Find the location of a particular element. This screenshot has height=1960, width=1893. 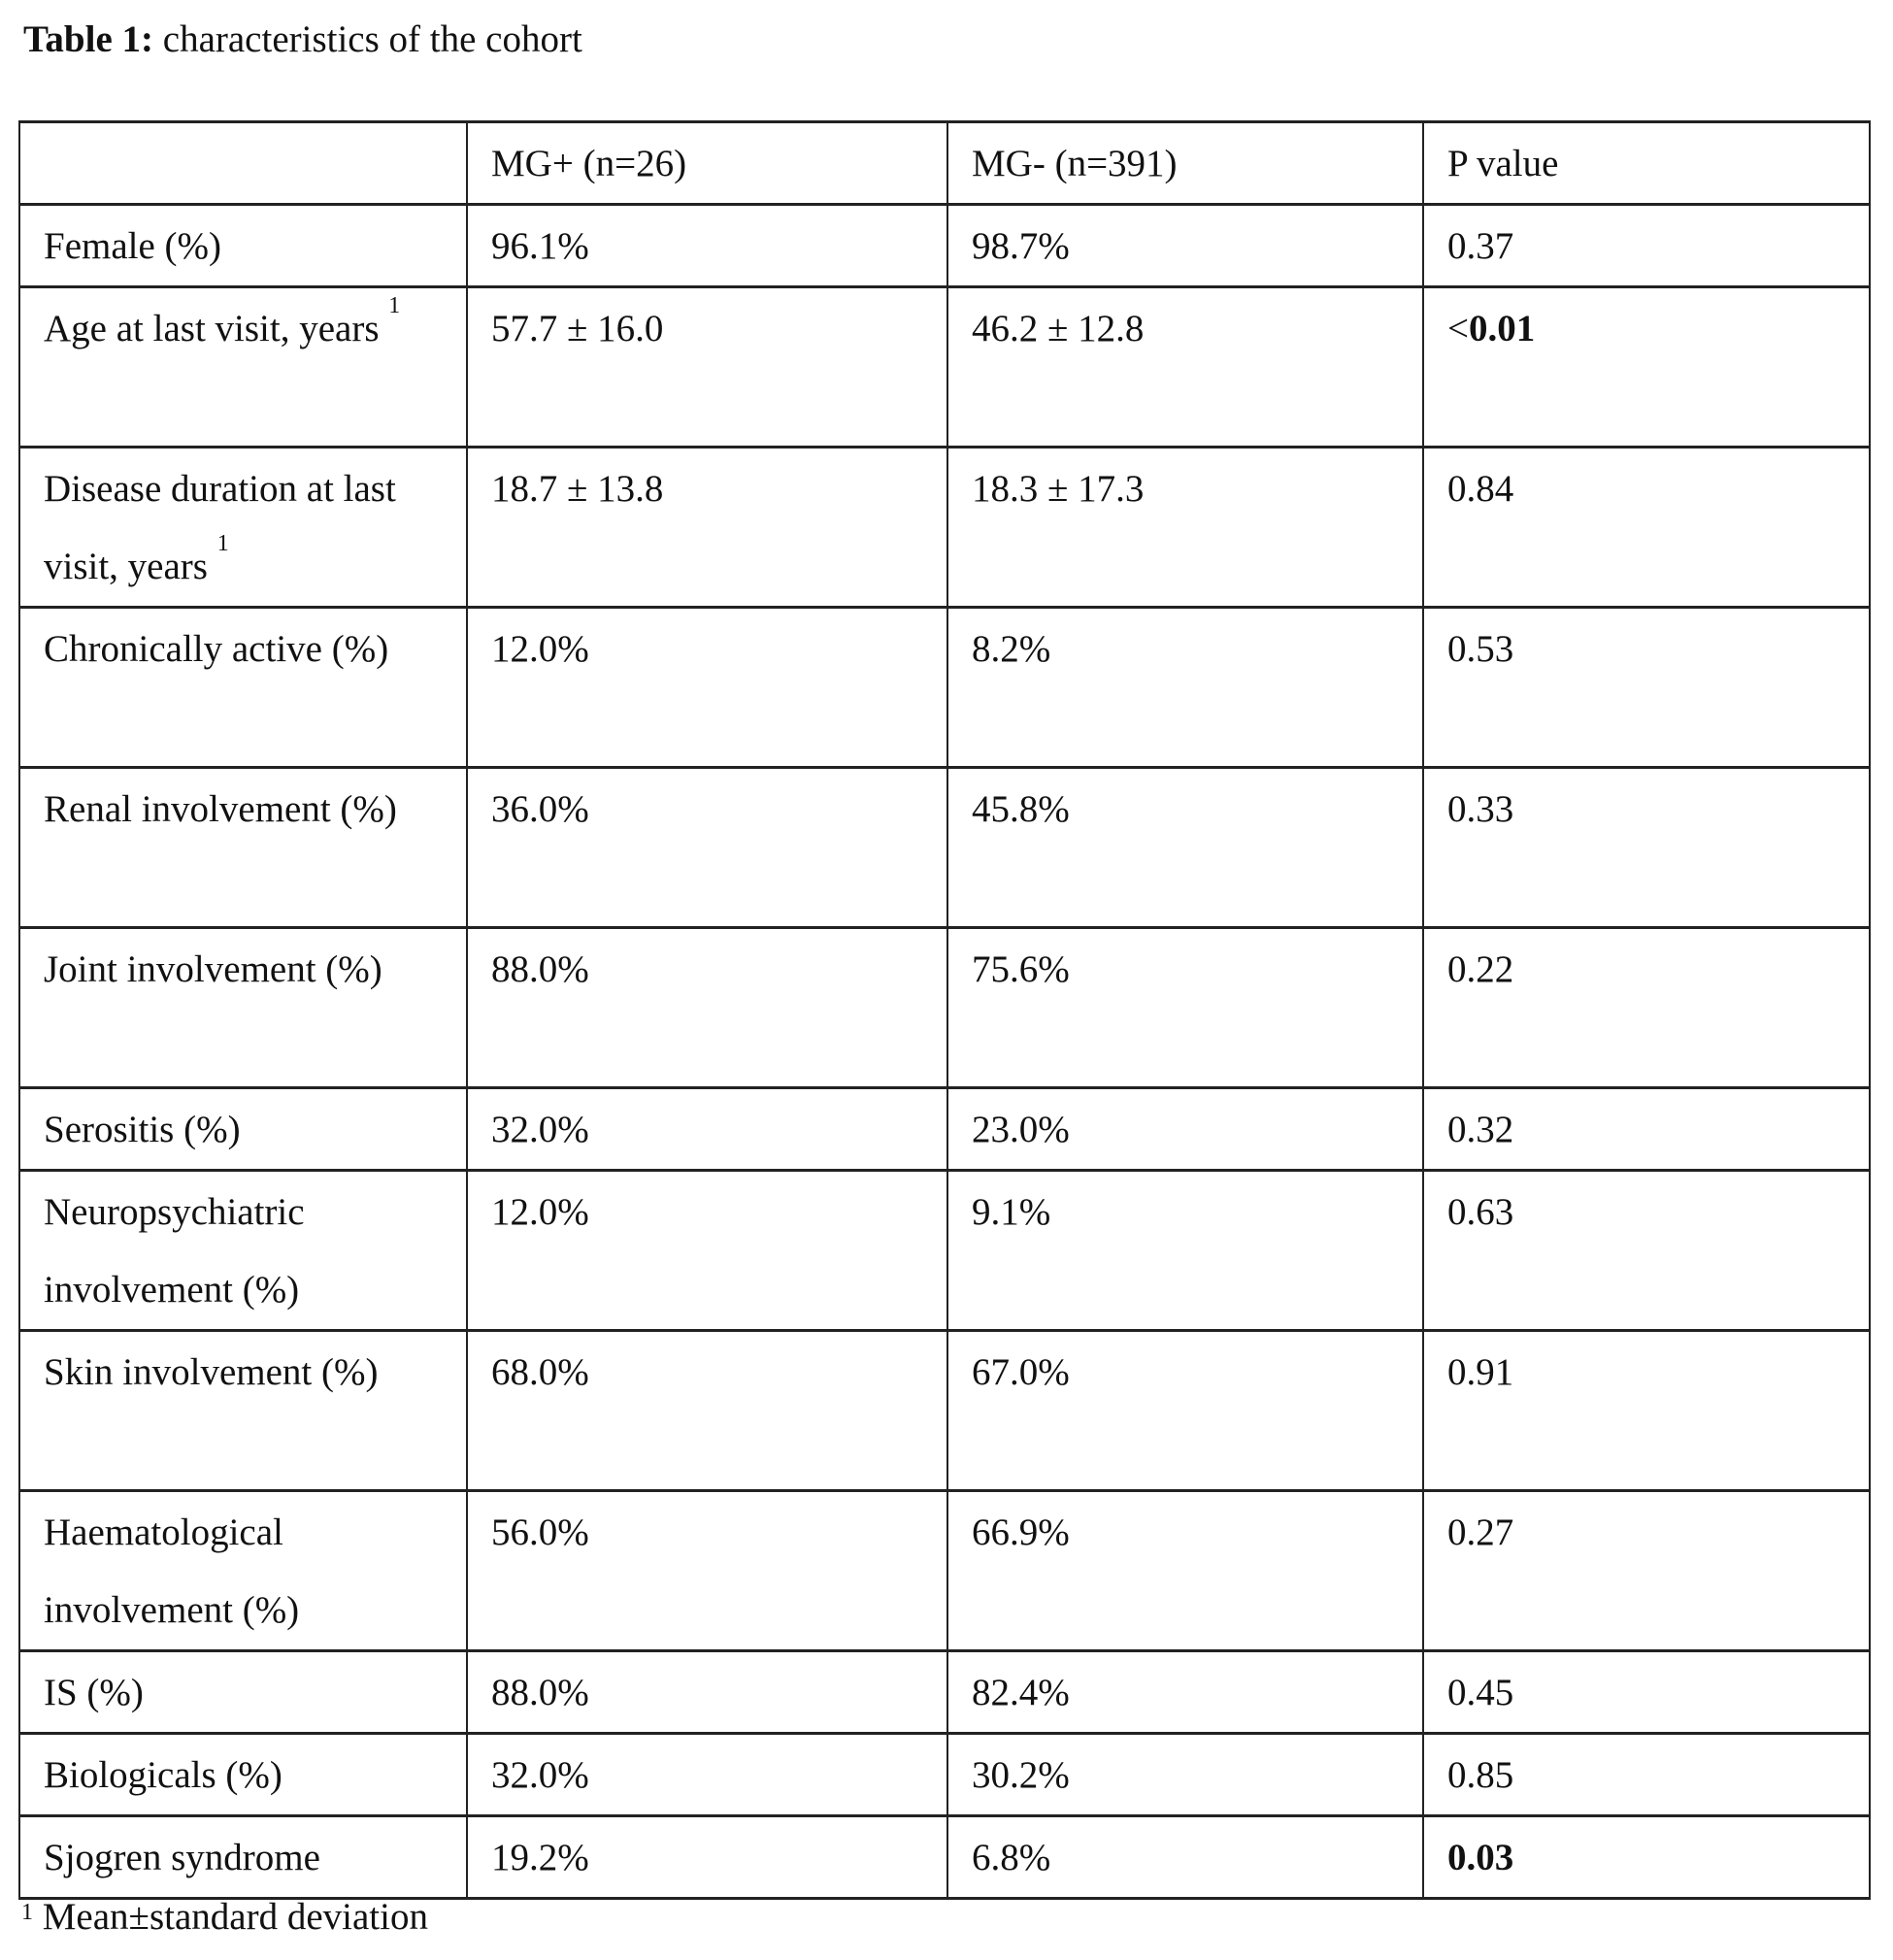

row-label: Female (%) is located at coordinates (133, 246).